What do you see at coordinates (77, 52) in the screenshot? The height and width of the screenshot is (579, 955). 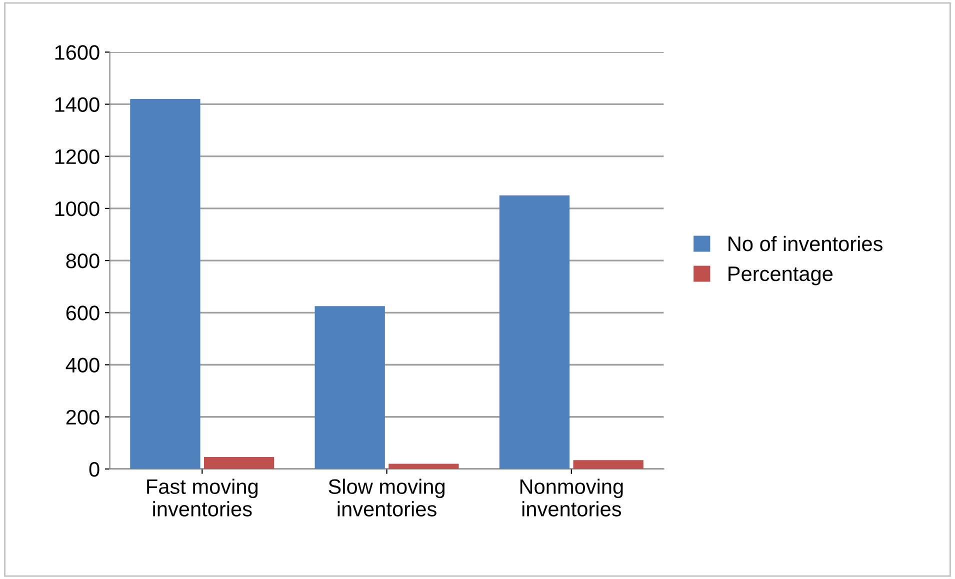 I see `y-tick-label: 1600` at bounding box center [77, 52].